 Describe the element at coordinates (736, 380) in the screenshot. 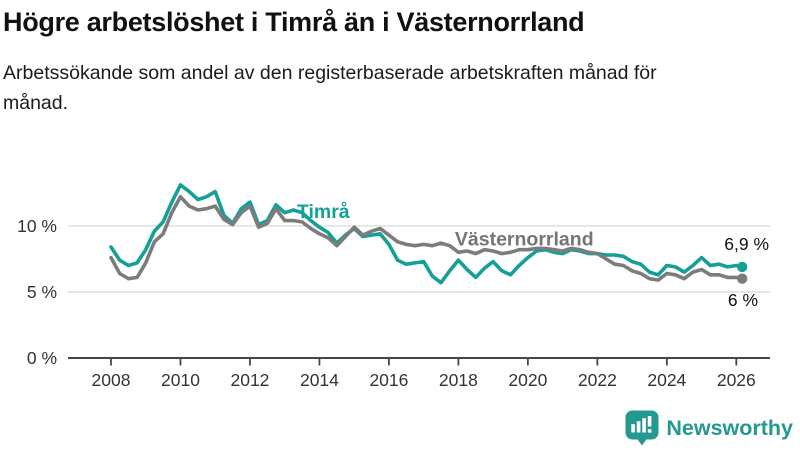

I see `x-axis-tick-label: 2026` at that location.